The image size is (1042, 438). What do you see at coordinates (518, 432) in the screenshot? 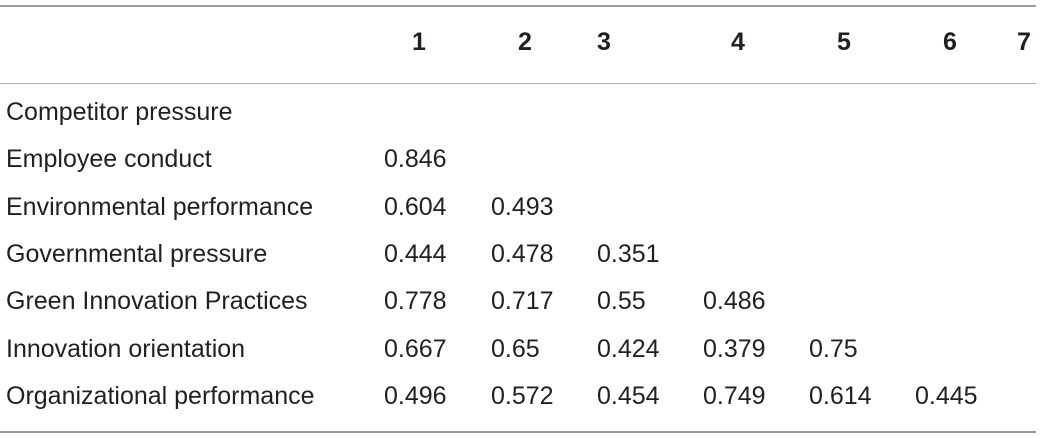
I see `table-bottom-rule` at bounding box center [518, 432].